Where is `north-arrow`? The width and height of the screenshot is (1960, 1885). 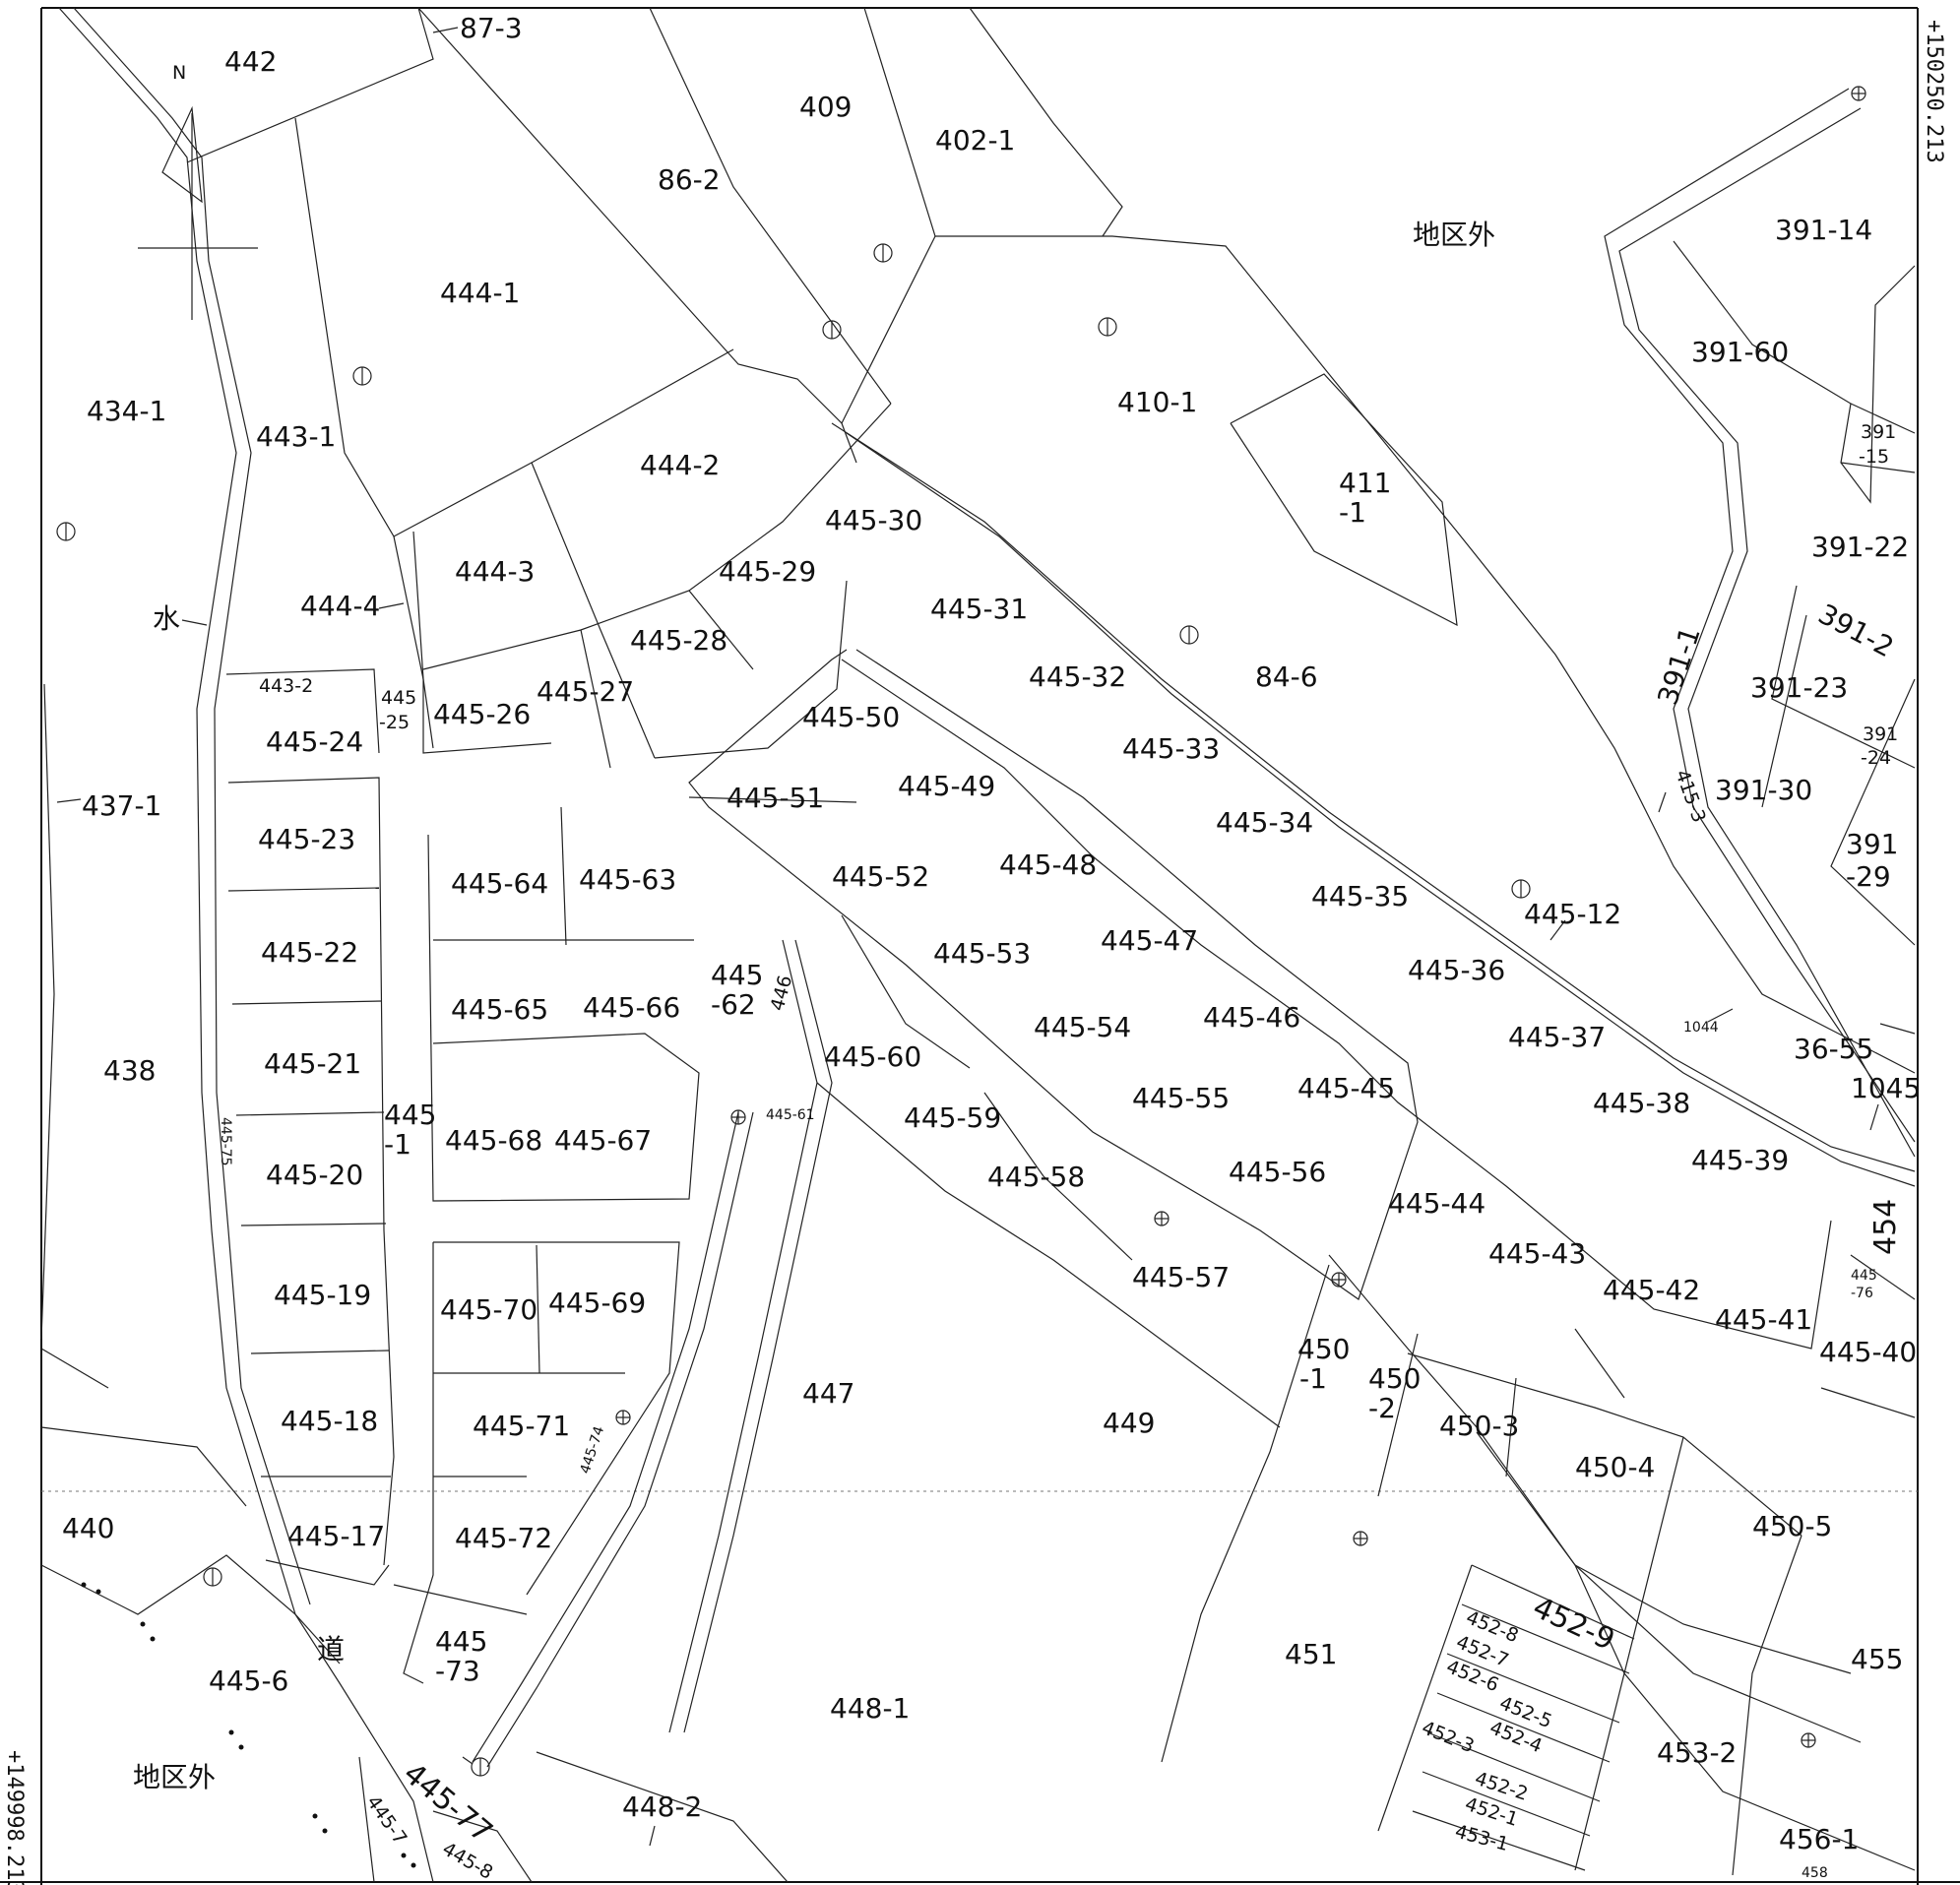
north-arrow is located at coordinates (198, 212).